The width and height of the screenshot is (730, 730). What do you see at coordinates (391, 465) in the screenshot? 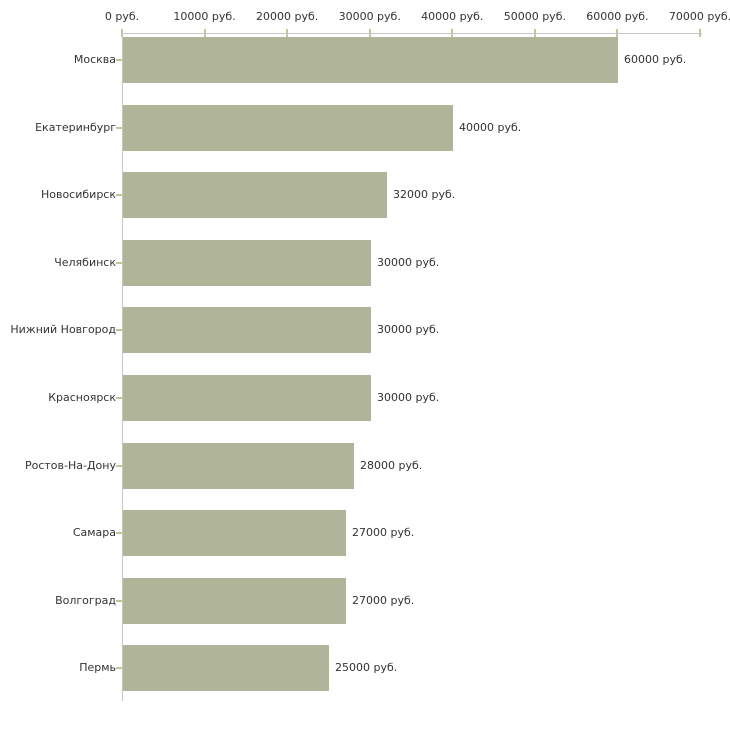
I see `value-label: 28000 руб.` at bounding box center [391, 465].